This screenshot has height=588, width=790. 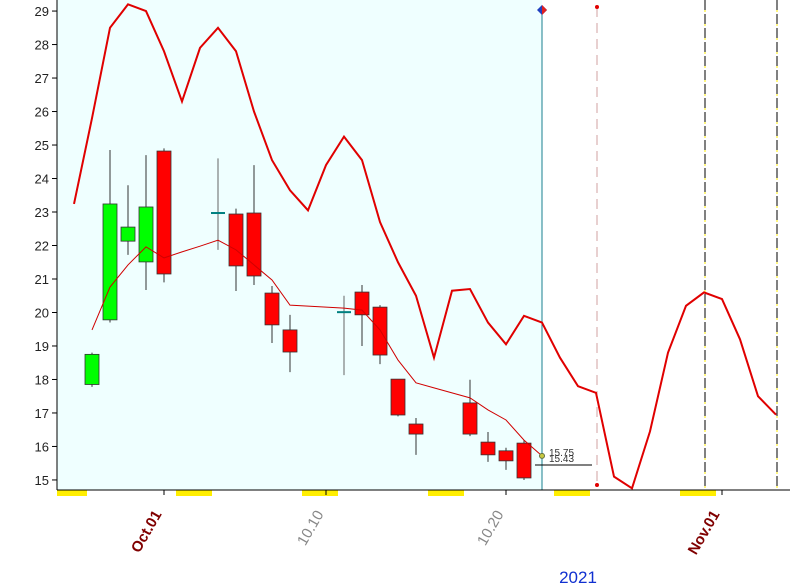 I want to click on y-tick-label: 20, so click(x=42, y=312).